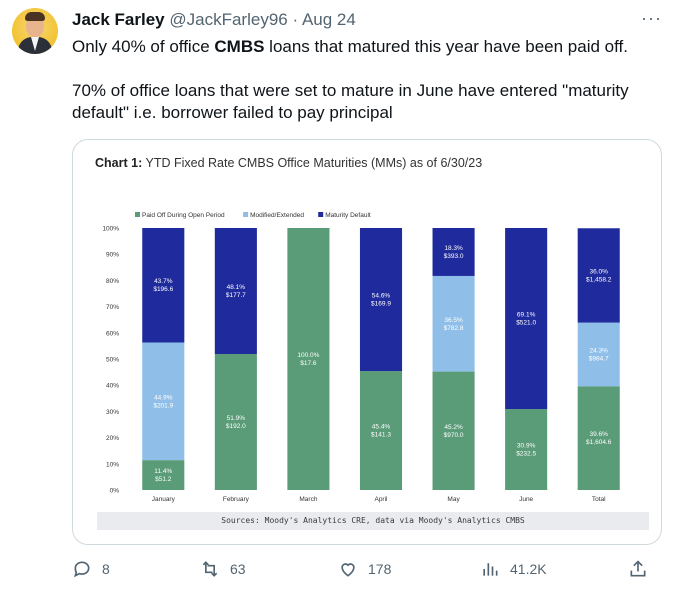 This screenshot has height=592, width=680. Describe the element at coordinates (115, 491) in the screenshot. I see `y-tick-label: 0%` at that location.